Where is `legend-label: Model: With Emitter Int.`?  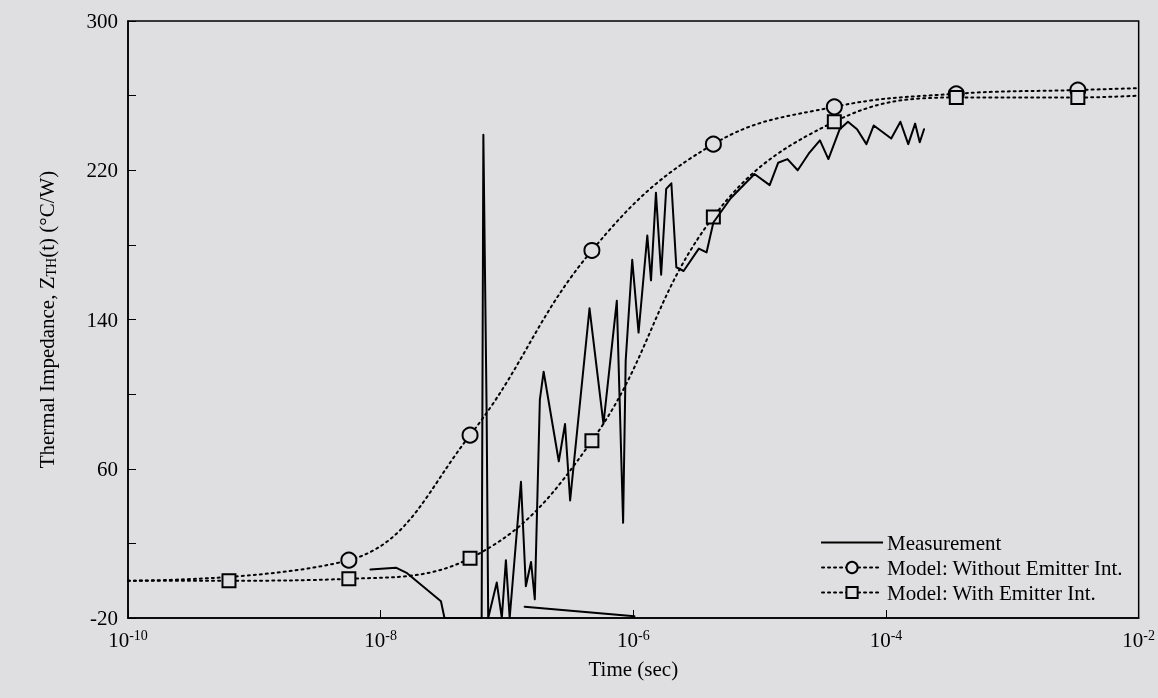
legend-label: Model: With Emitter Int. is located at coordinates (991, 592).